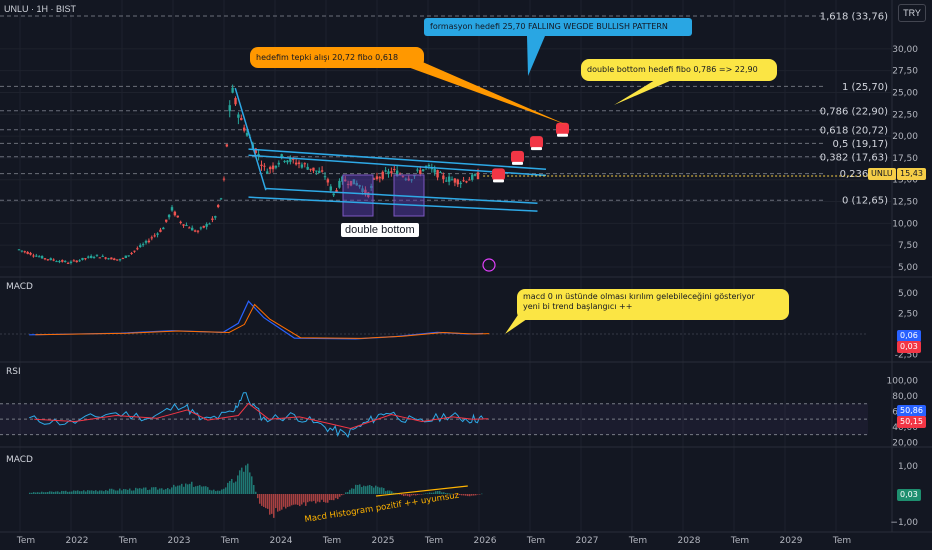 This screenshot has height=550, width=932. Describe the element at coordinates (19, 460) in the screenshot. I see `histogram-pane-title: MACD` at that location.